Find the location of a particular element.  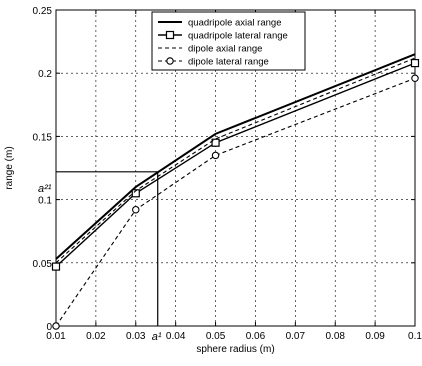

x-tick-label: 0.09 is located at coordinates (375, 336).